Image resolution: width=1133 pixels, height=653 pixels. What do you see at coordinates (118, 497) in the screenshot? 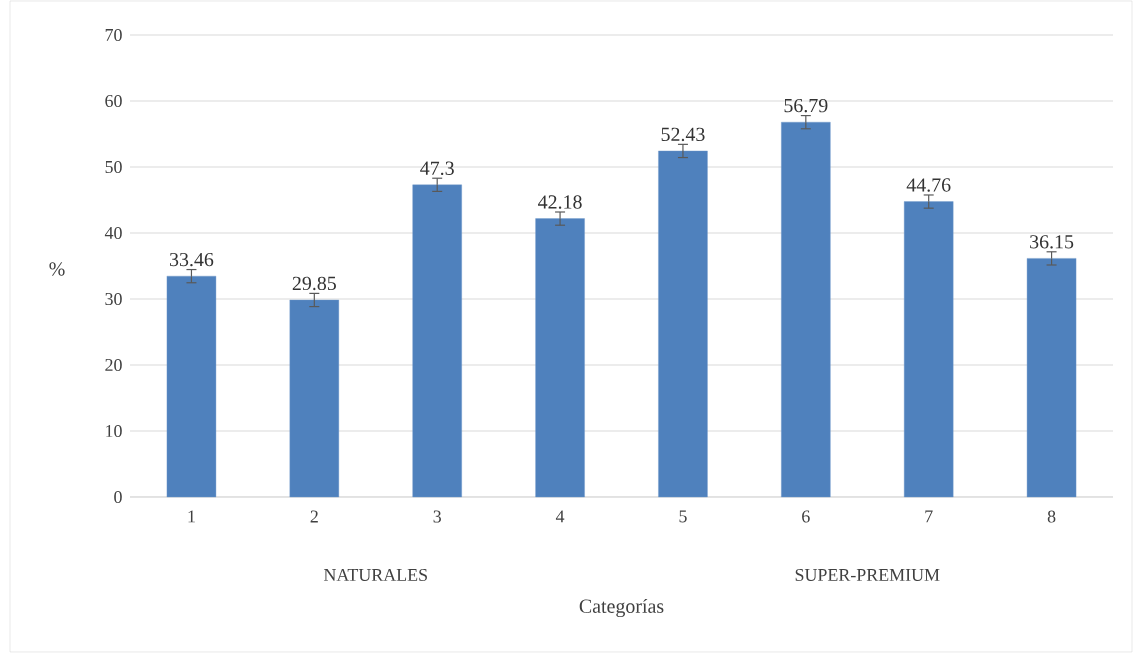
I see `y-tick-label: 0` at bounding box center [118, 497].